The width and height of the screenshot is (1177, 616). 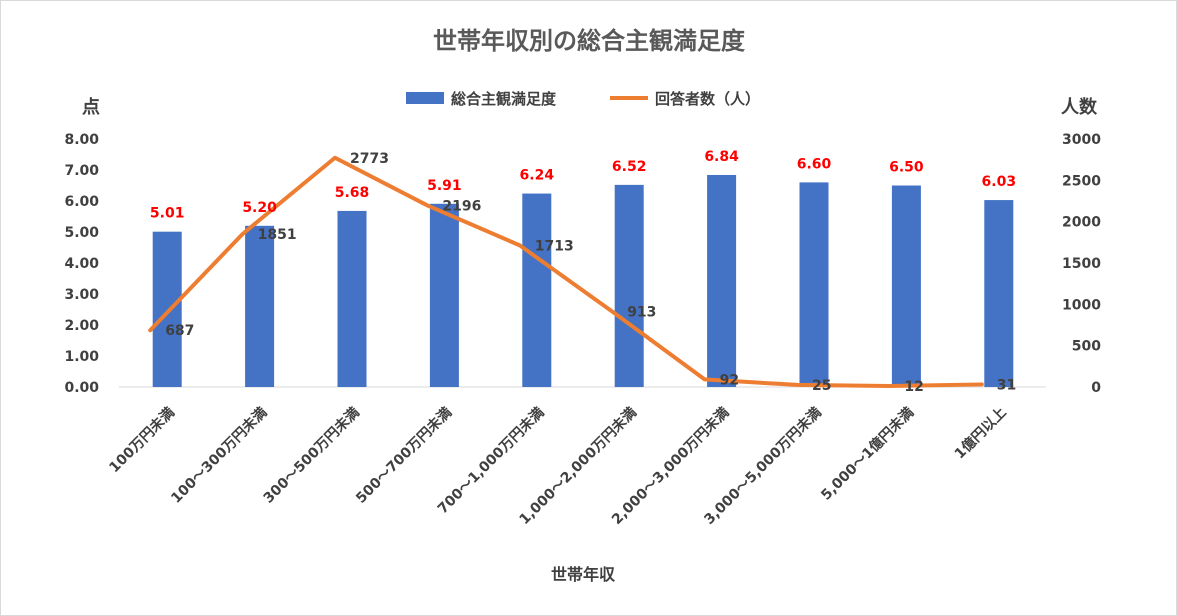 I want to click on x-tick-label: 5,000～1億円未満, so click(x=868, y=454).